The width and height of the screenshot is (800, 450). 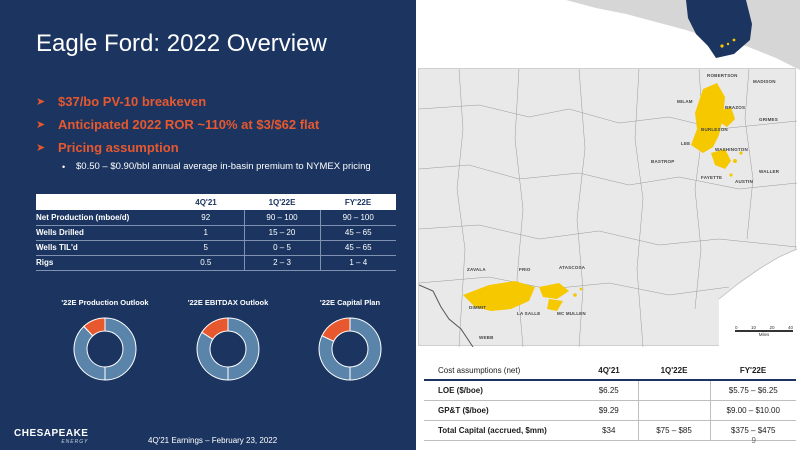 What do you see at coordinates (525, 269) in the screenshot?
I see `county-label: FRIO` at bounding box center [525, 269].